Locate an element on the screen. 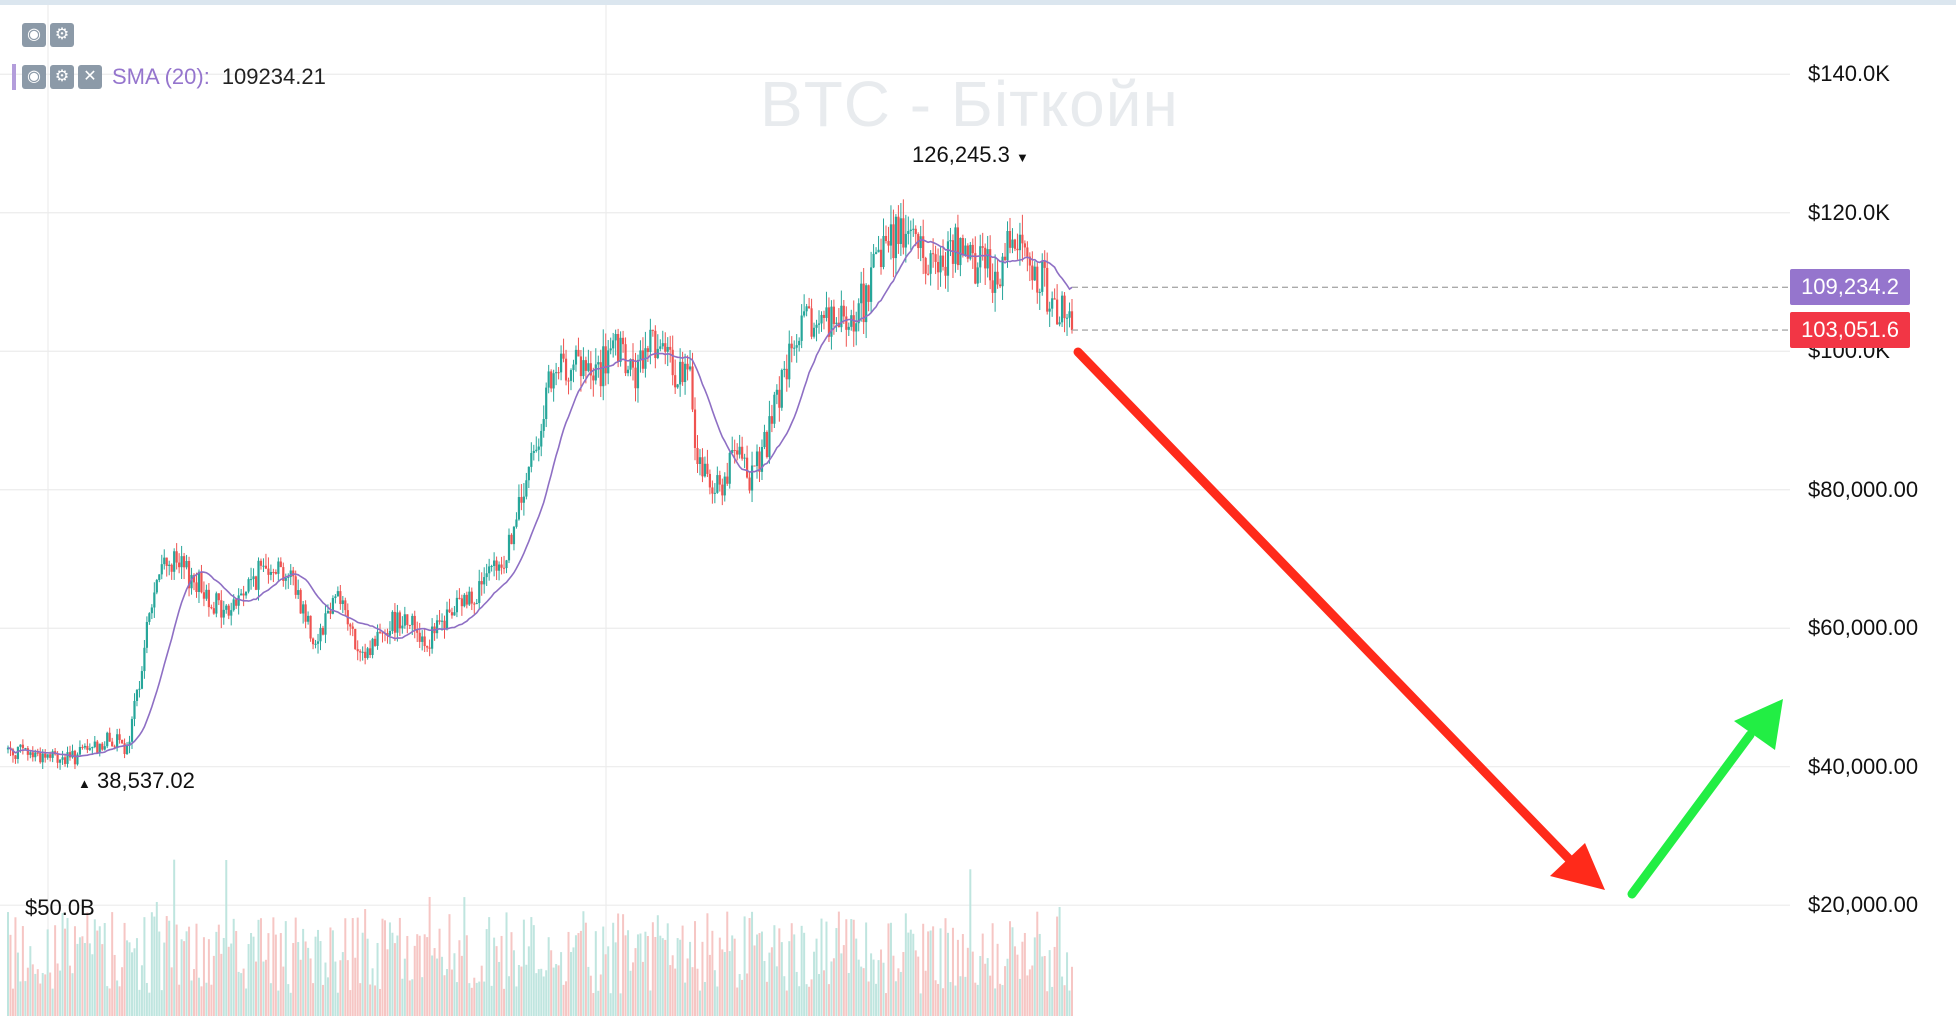  price-tick-label: $140.0K is located at coordinates (1849, 74).